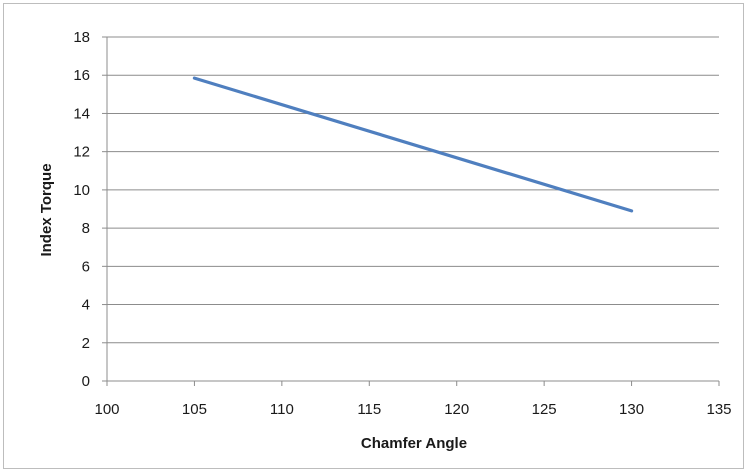 This screenshot has width=749, height=473. Describe the element at coordinates (106, 409) in the screenshot. I see `x-tick-label: 100` at that location.